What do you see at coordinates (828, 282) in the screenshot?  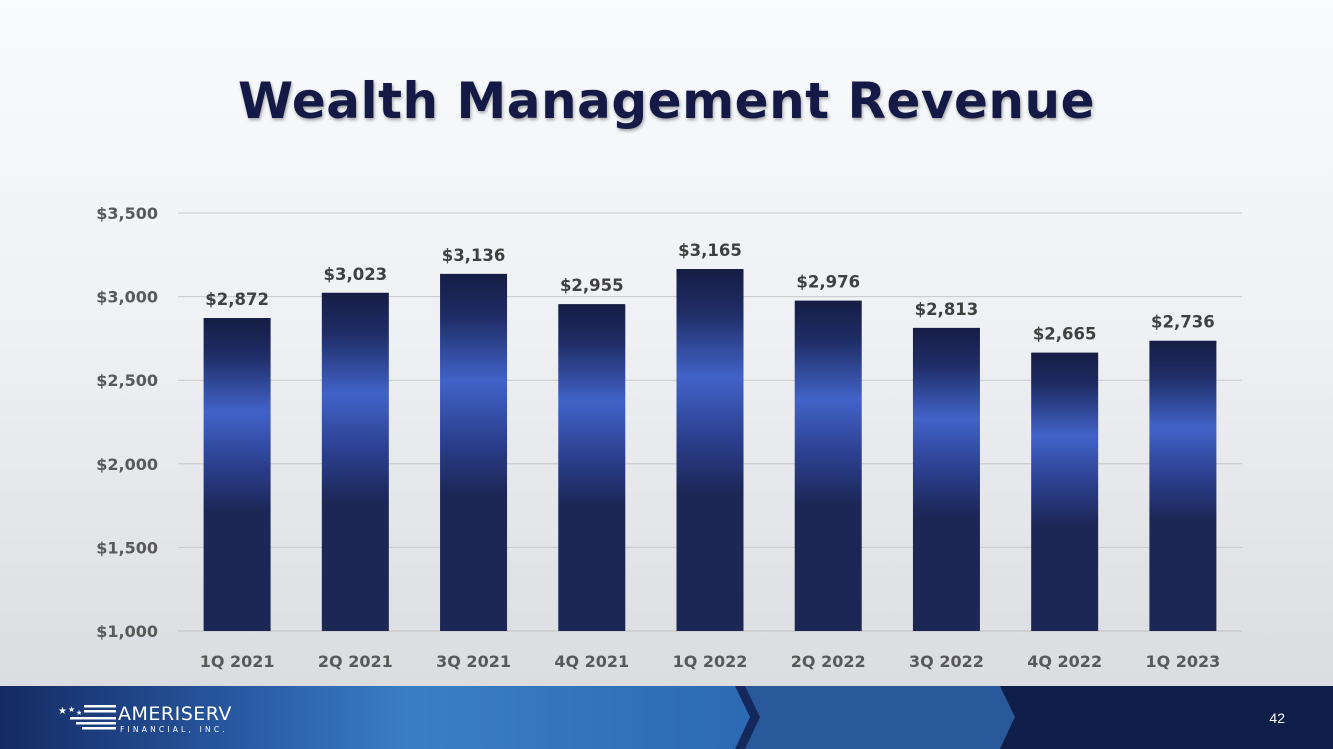 I see `data-label: $2,976` at bounding box center [828, 282].